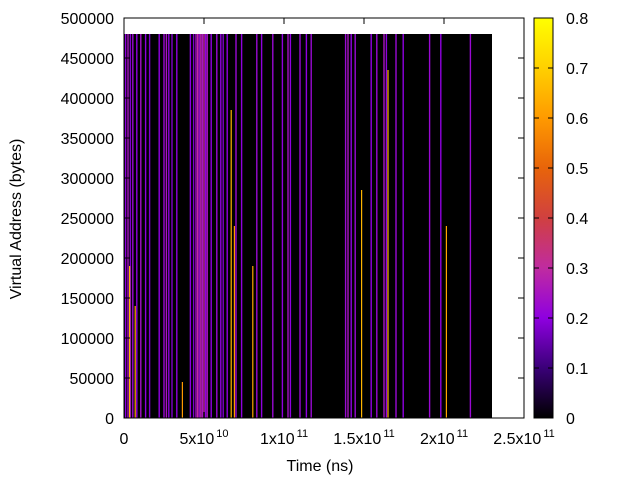 The width and height of the screenshot is (640, 480). I want to click on x-tick-label: 5x10 10, so click(204, 438).